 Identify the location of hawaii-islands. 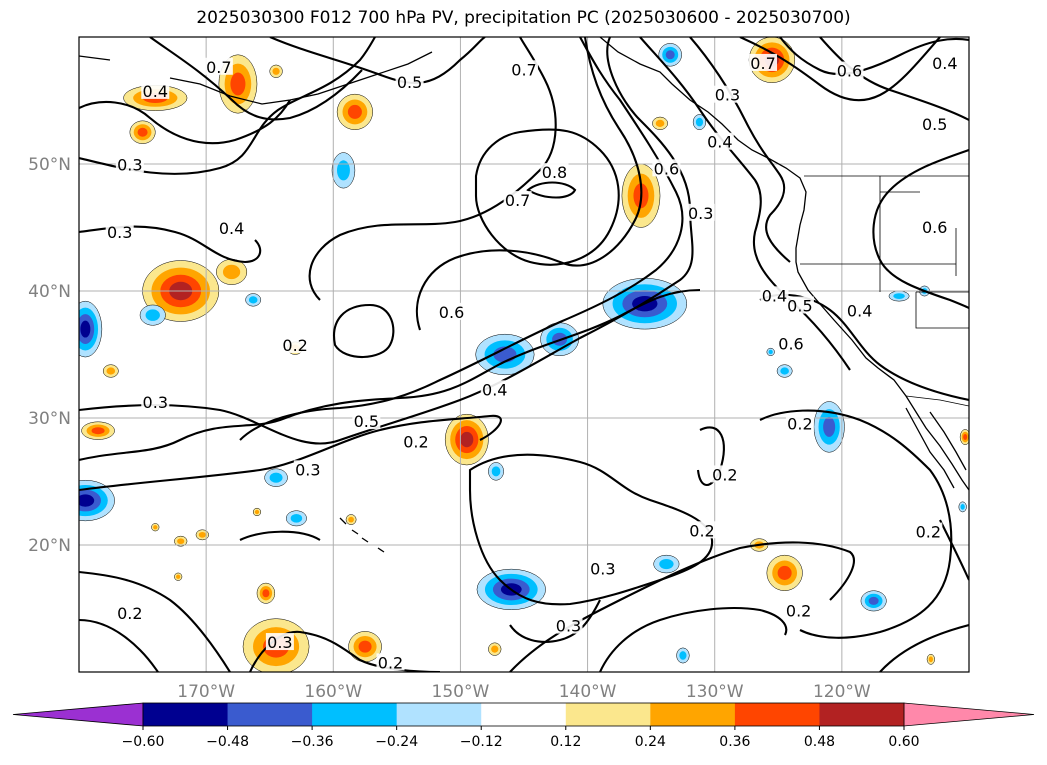
(362, 535).